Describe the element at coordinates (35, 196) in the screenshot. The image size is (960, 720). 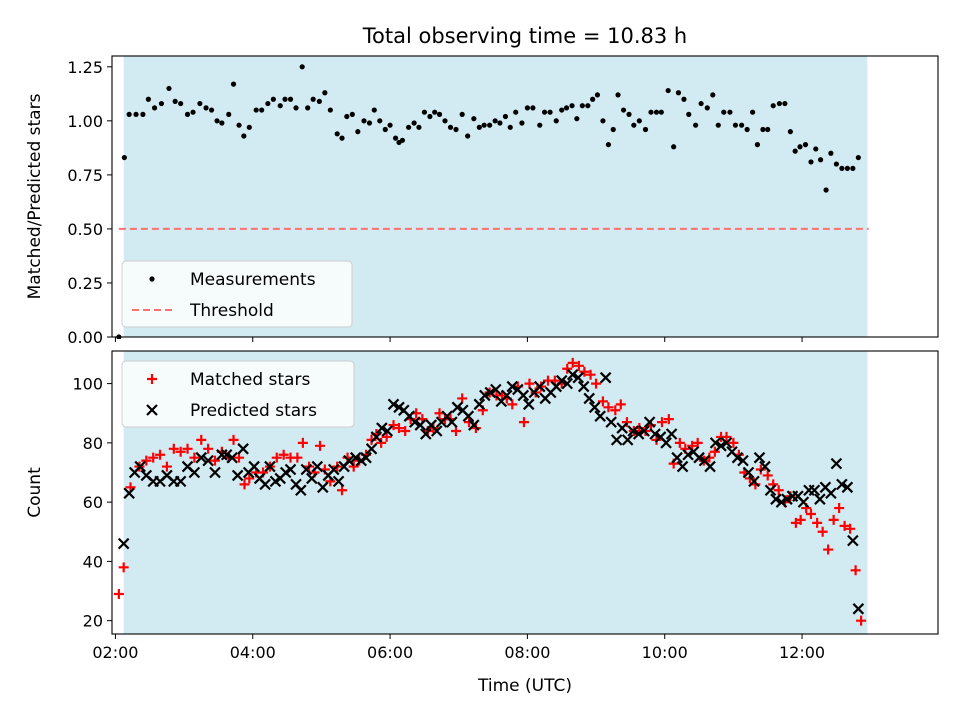
I see `top-y-axis-label: Matched/Predicted stars` at that location.